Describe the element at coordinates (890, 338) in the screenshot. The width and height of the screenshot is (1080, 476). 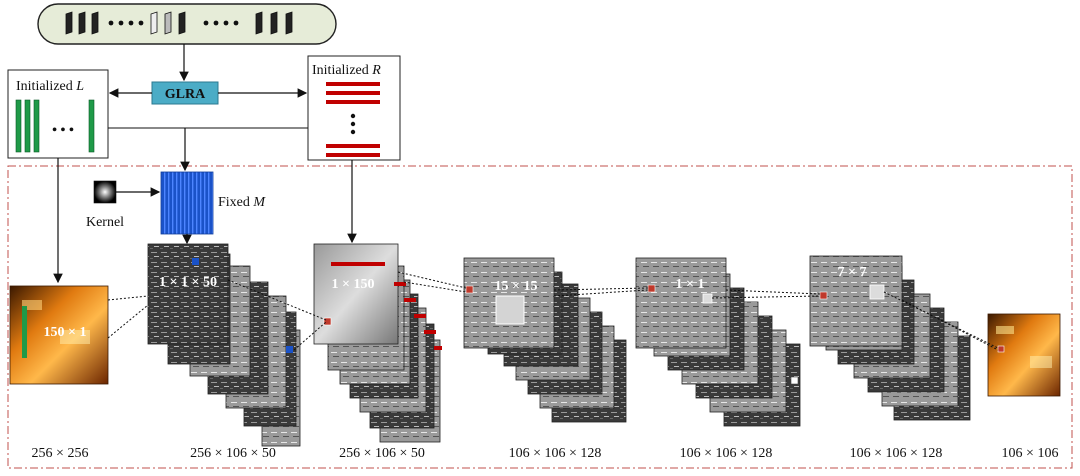
I see `feature-stack-5: 7 × 7` at that location.